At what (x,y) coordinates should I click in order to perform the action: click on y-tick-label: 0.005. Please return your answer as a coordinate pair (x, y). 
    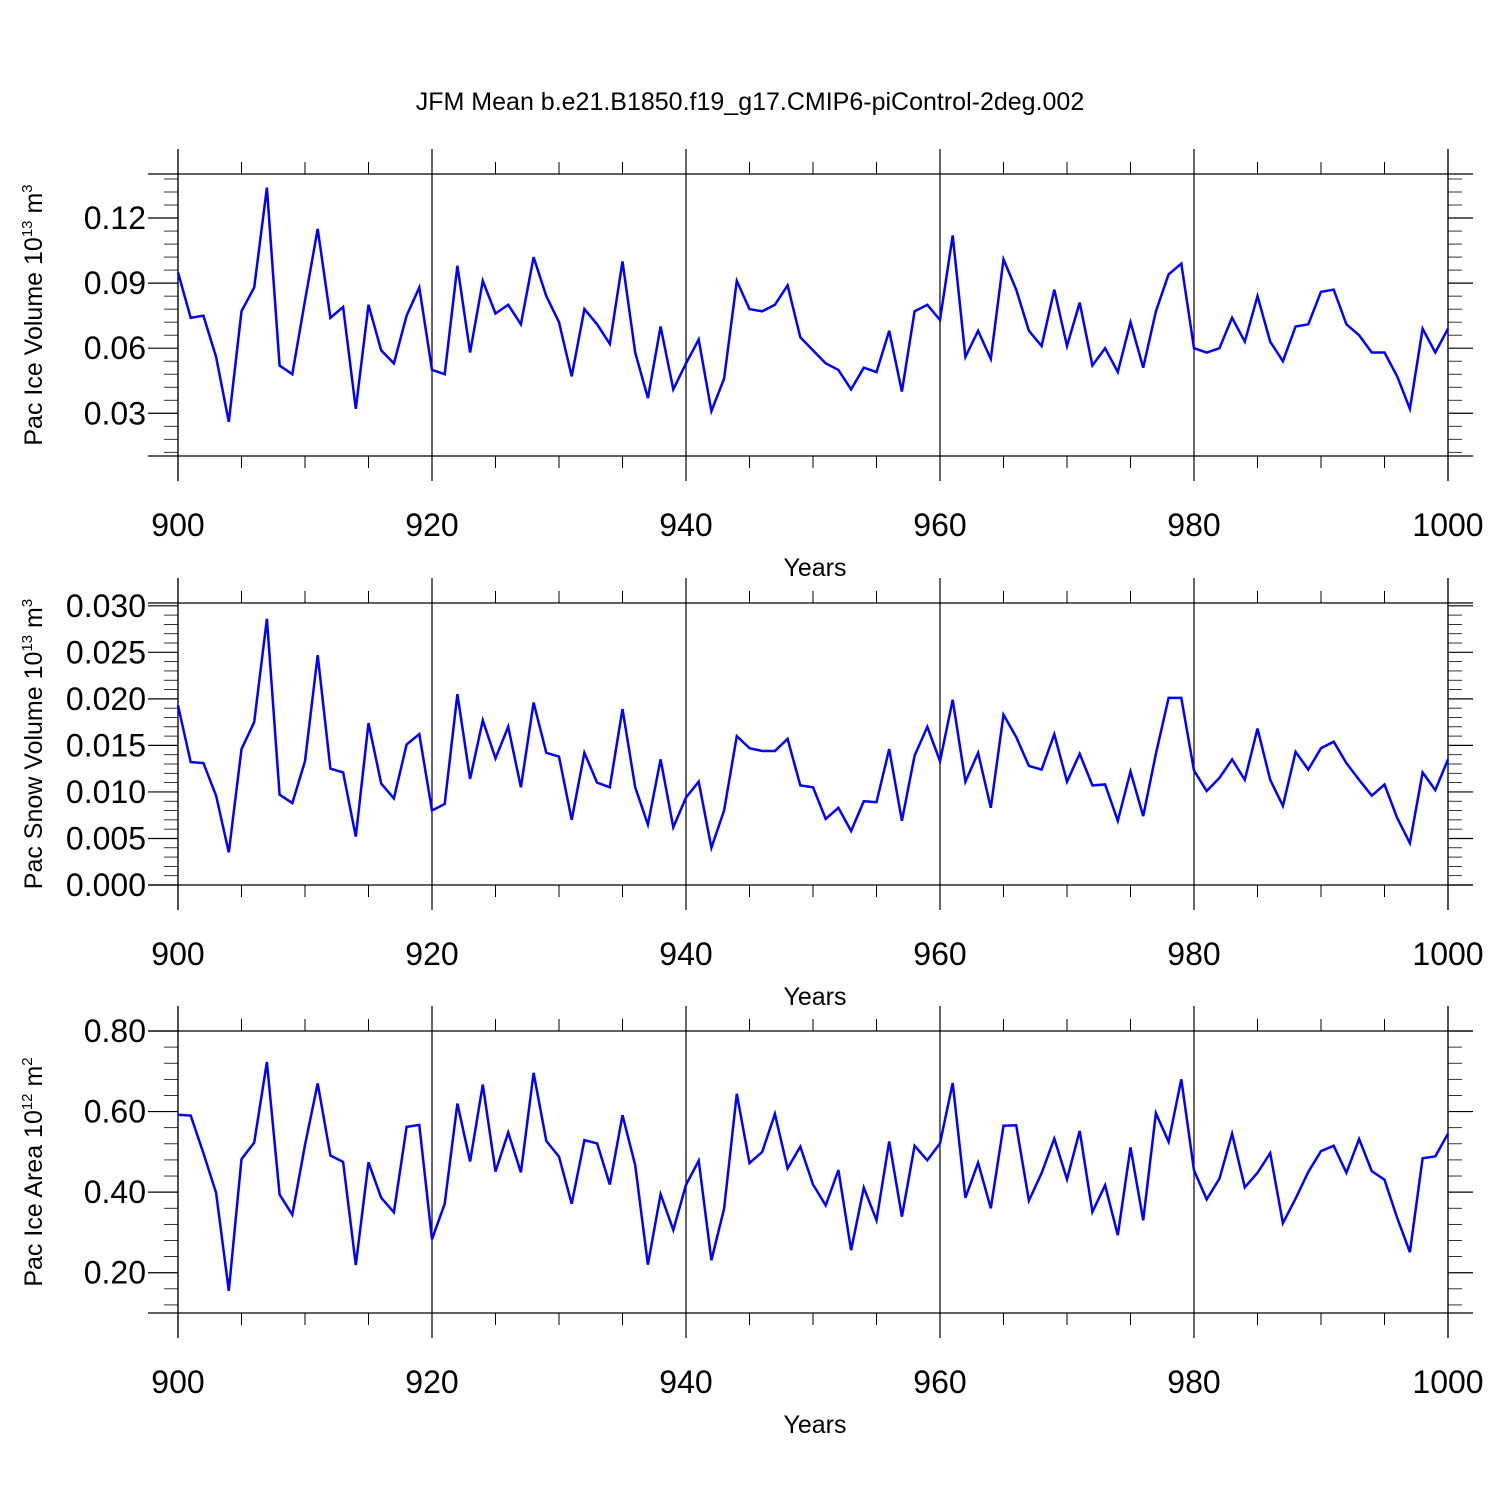
    Looking at the image, I should click on (106, 838).